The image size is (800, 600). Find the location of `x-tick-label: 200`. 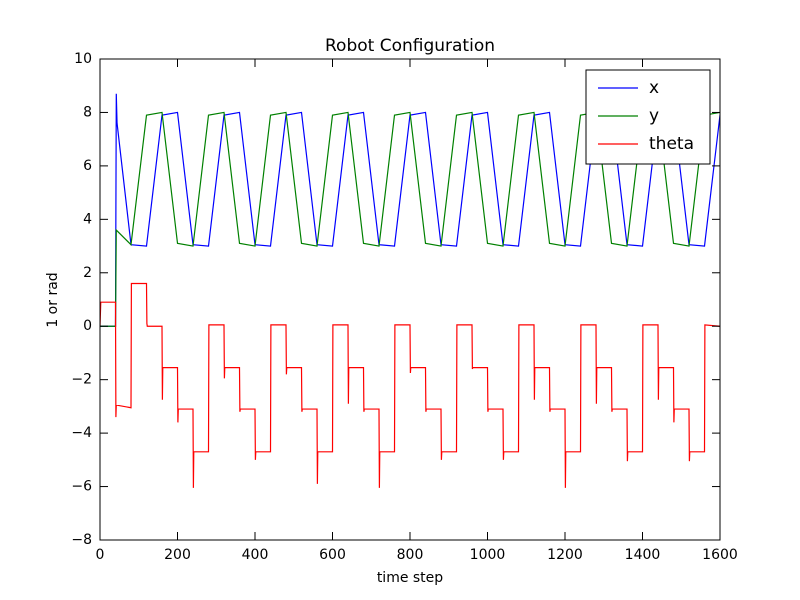

x-tick-label: 200 is located at coordinates (177, 555).